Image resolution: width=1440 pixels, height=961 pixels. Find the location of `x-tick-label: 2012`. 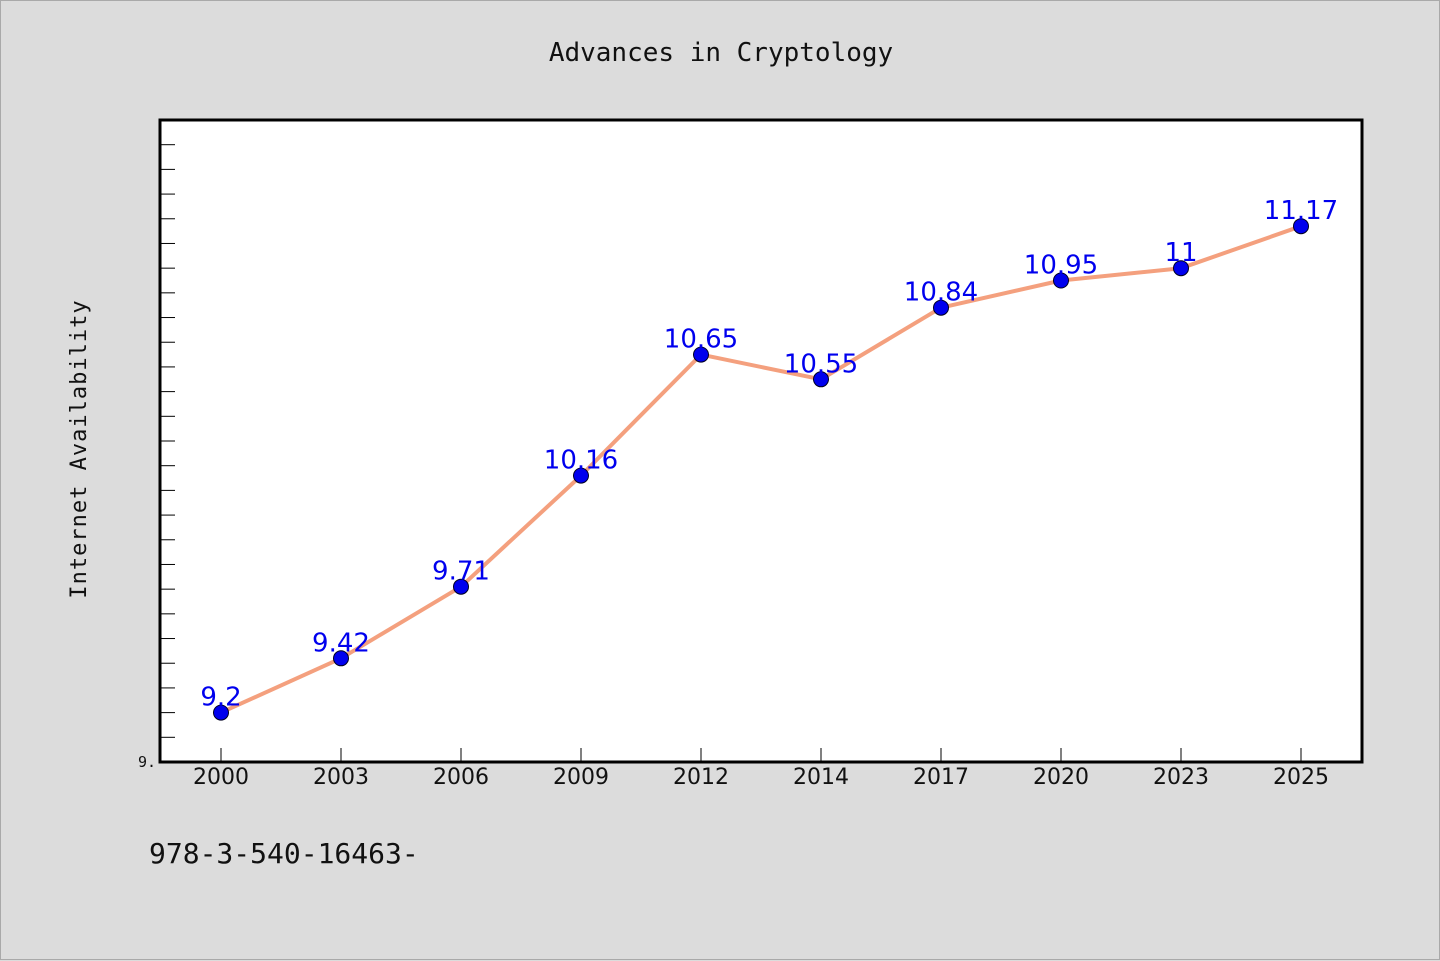

x-tick-label: 2012 is located at coordinates (701, 777).